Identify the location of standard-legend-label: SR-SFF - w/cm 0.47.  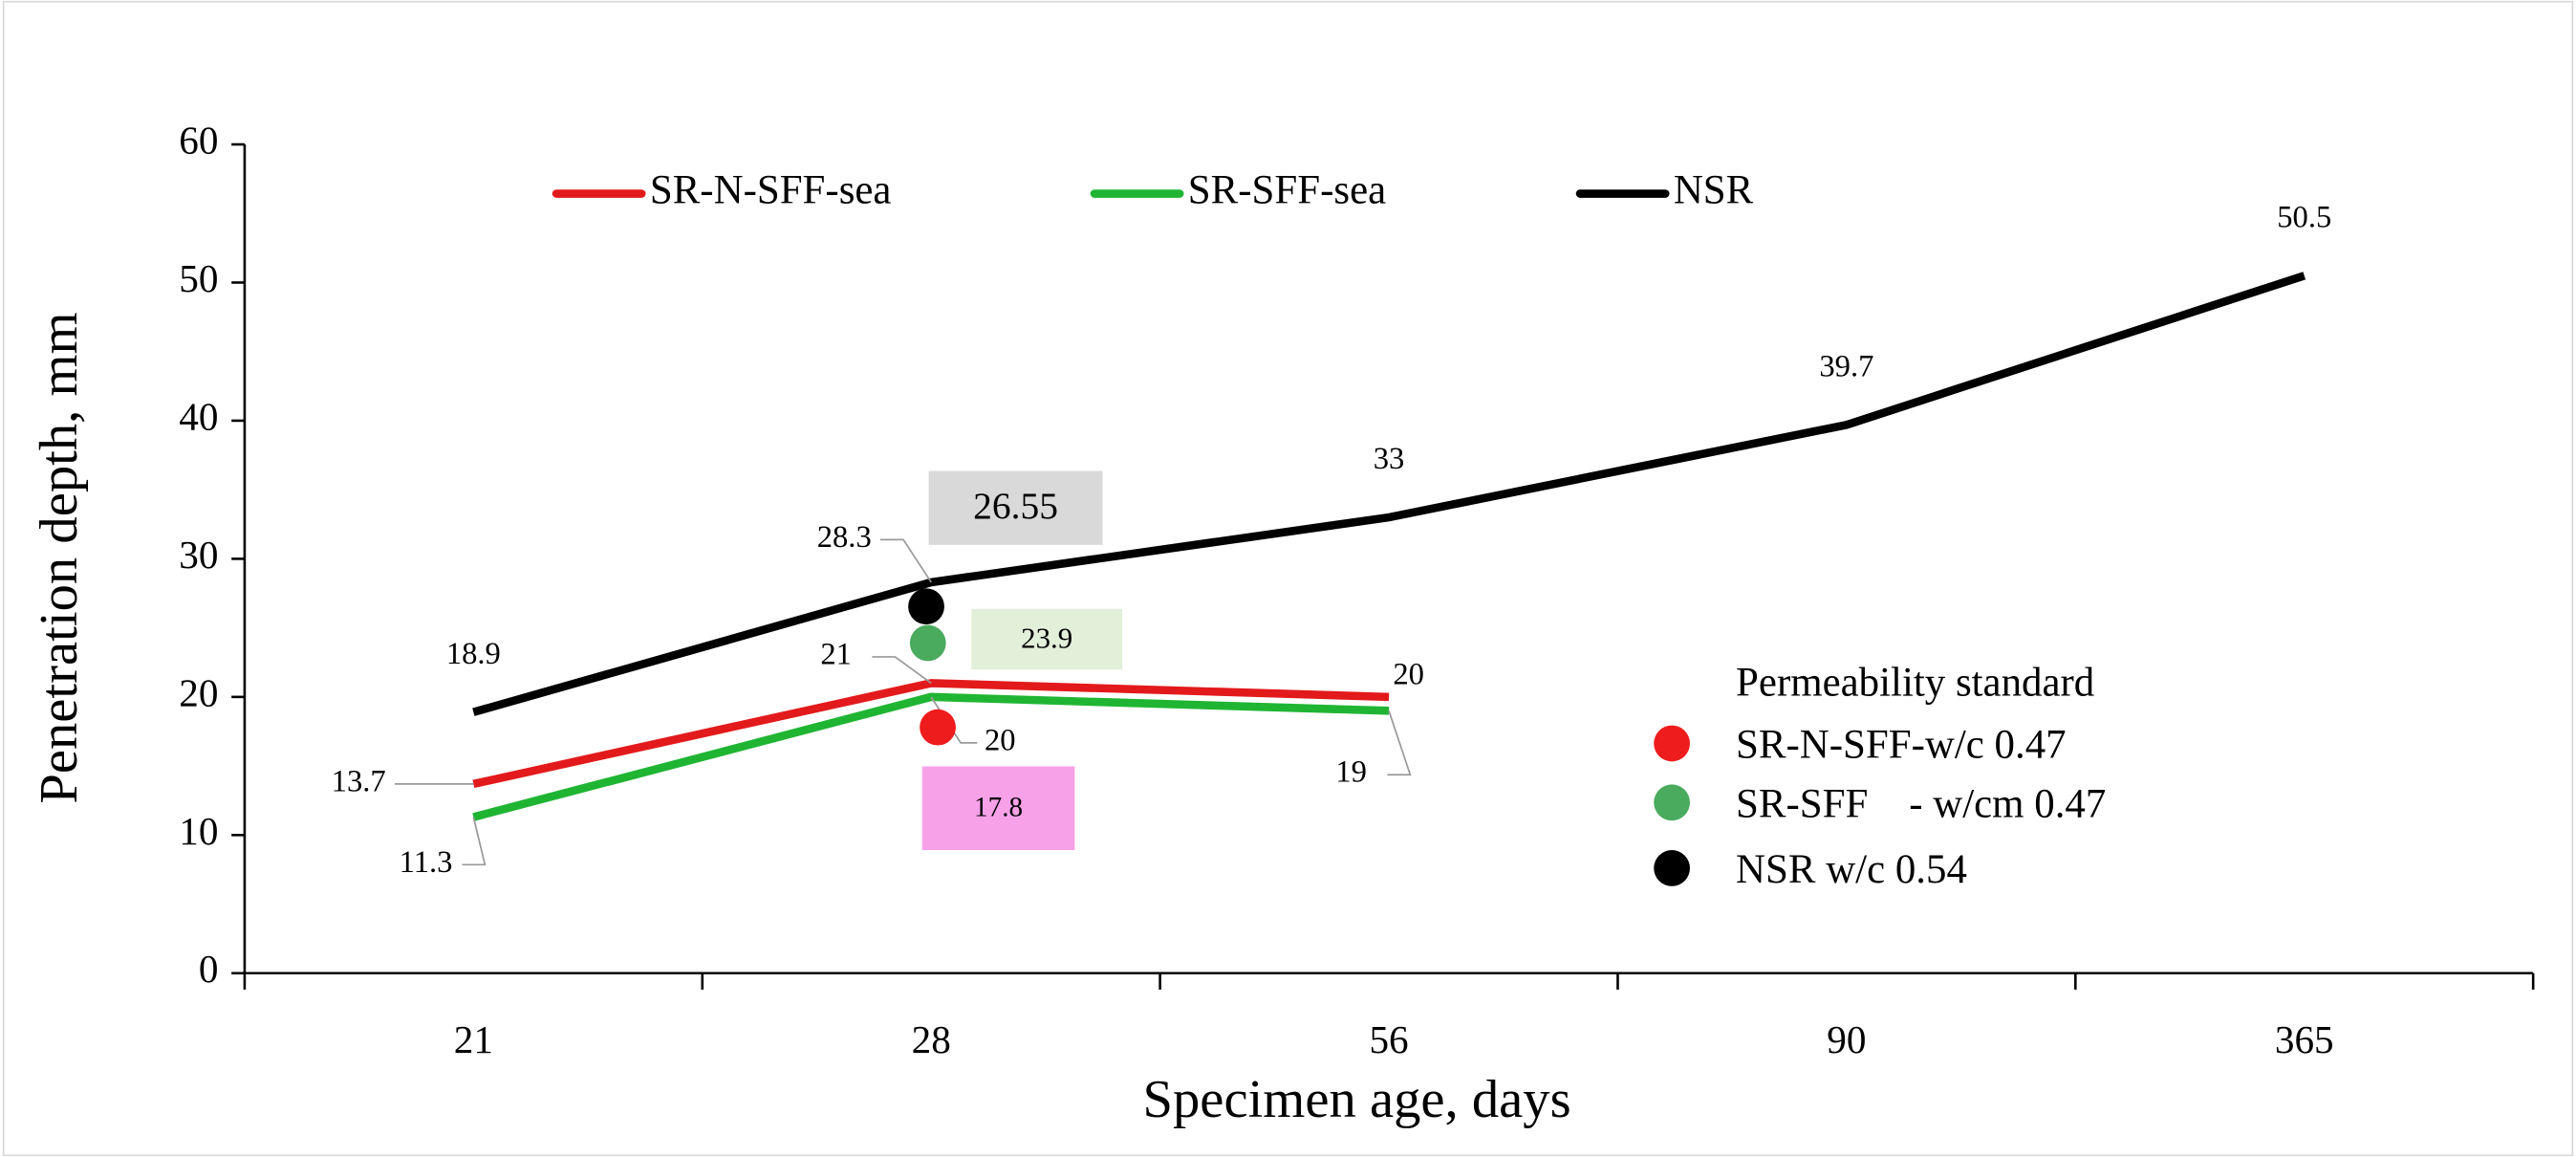
(1921, 803).